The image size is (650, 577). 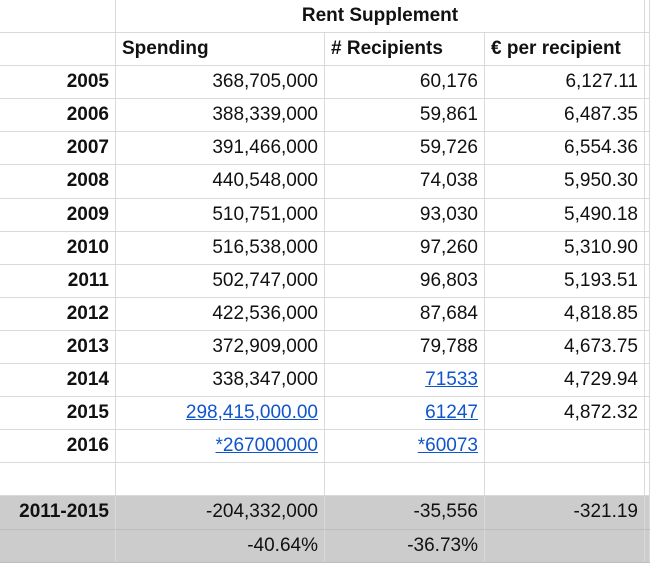 I want to click on summary-spending-pct: -40.64%, so click(x=220, y=545).